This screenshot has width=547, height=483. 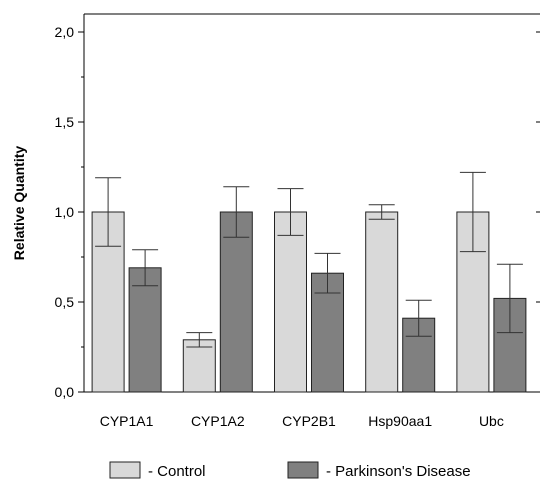 What do you see at coordinates (382, 302) in the screenshot?
I see `bar-control-hsp90aa1` at bounding box center [382, 302].